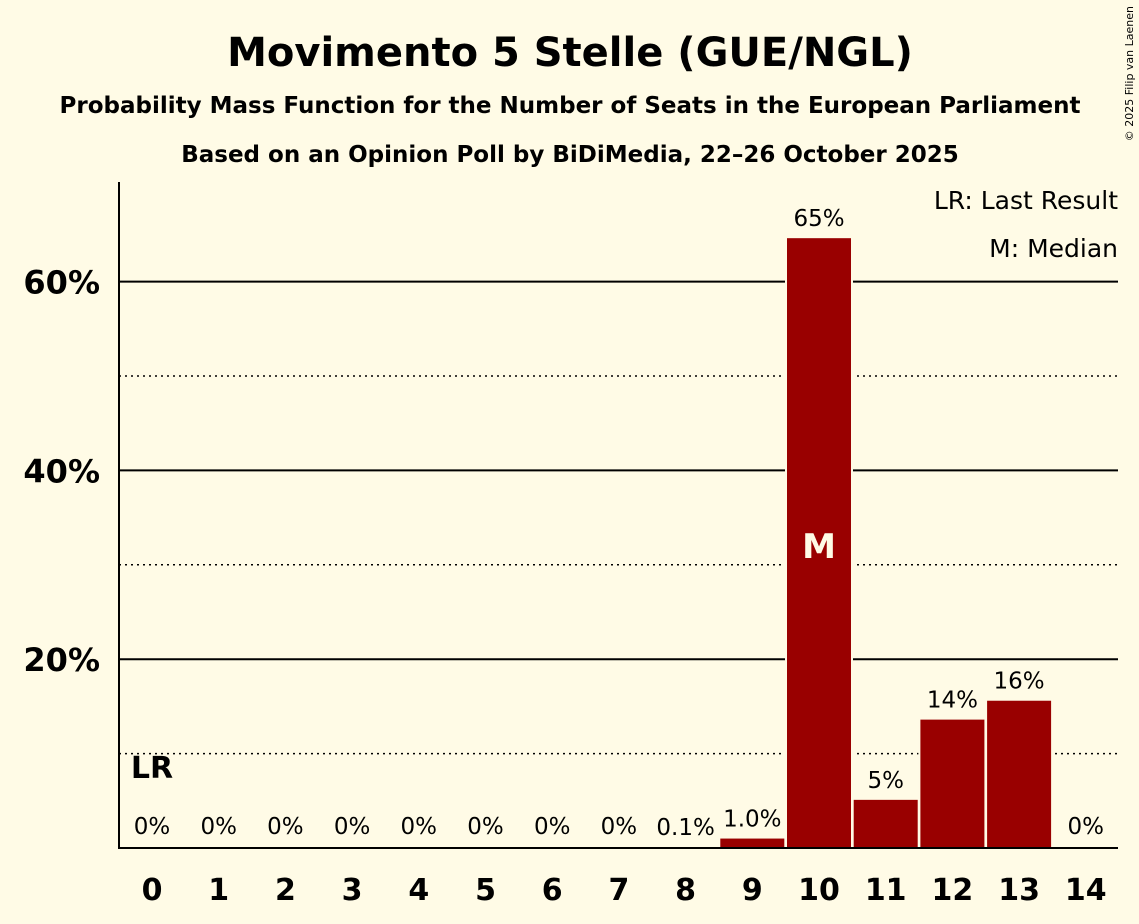 The width and height of the screenshot is (1139, 924). What do you see at coordinates (152, 890) in the screenshot?
I see `x-tick-label: 0` at bounding box center [152, 890].